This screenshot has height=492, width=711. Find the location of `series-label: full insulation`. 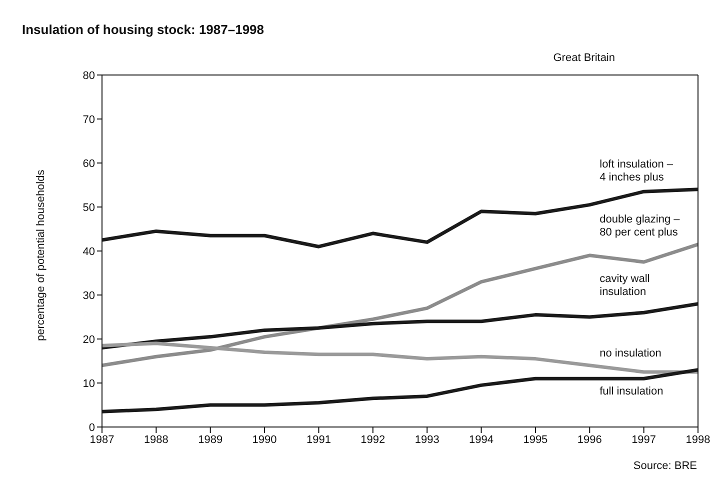

series-label: full insulation is located at coordinates (632, 392).